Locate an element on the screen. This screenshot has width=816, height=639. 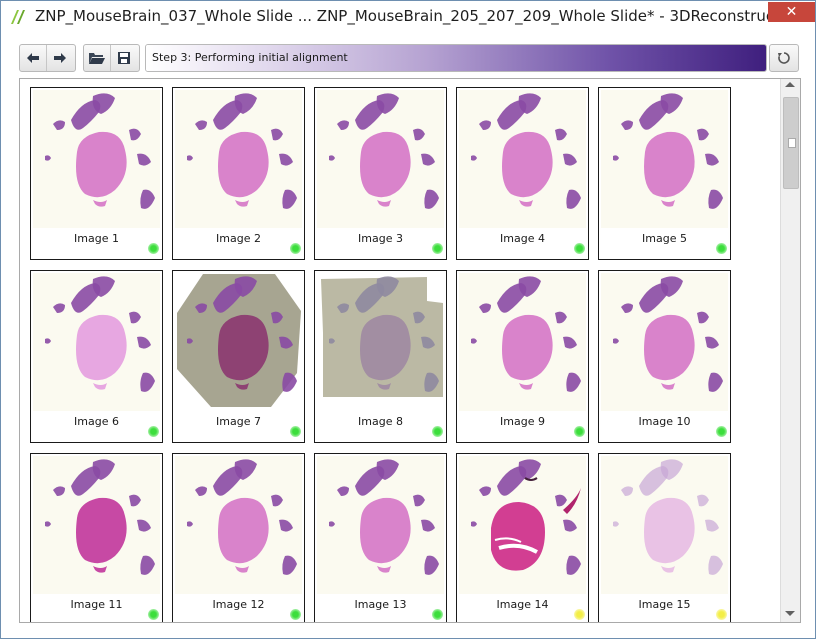
image-tile: Image 4 is located at coordinates (522, 173).